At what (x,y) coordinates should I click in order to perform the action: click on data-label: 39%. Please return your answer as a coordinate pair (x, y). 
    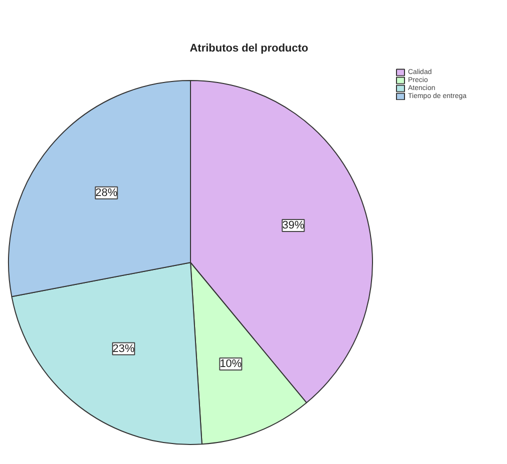
    Looking at the image, I should click on (293, 226).